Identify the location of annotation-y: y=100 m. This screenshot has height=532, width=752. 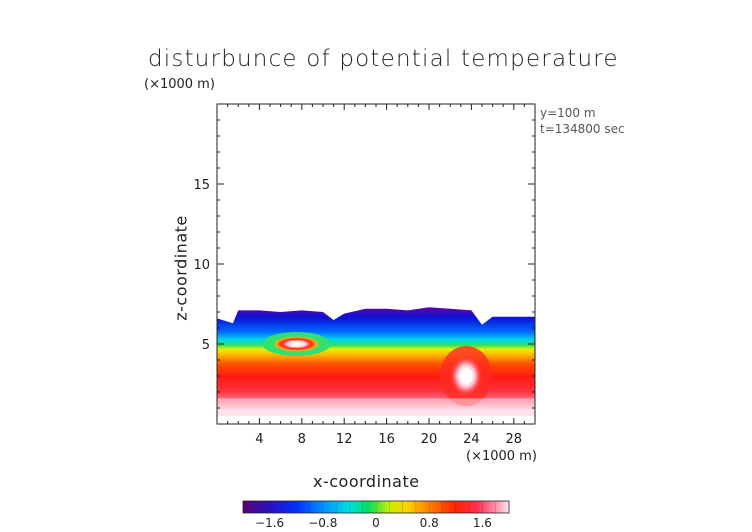
(568, 113).